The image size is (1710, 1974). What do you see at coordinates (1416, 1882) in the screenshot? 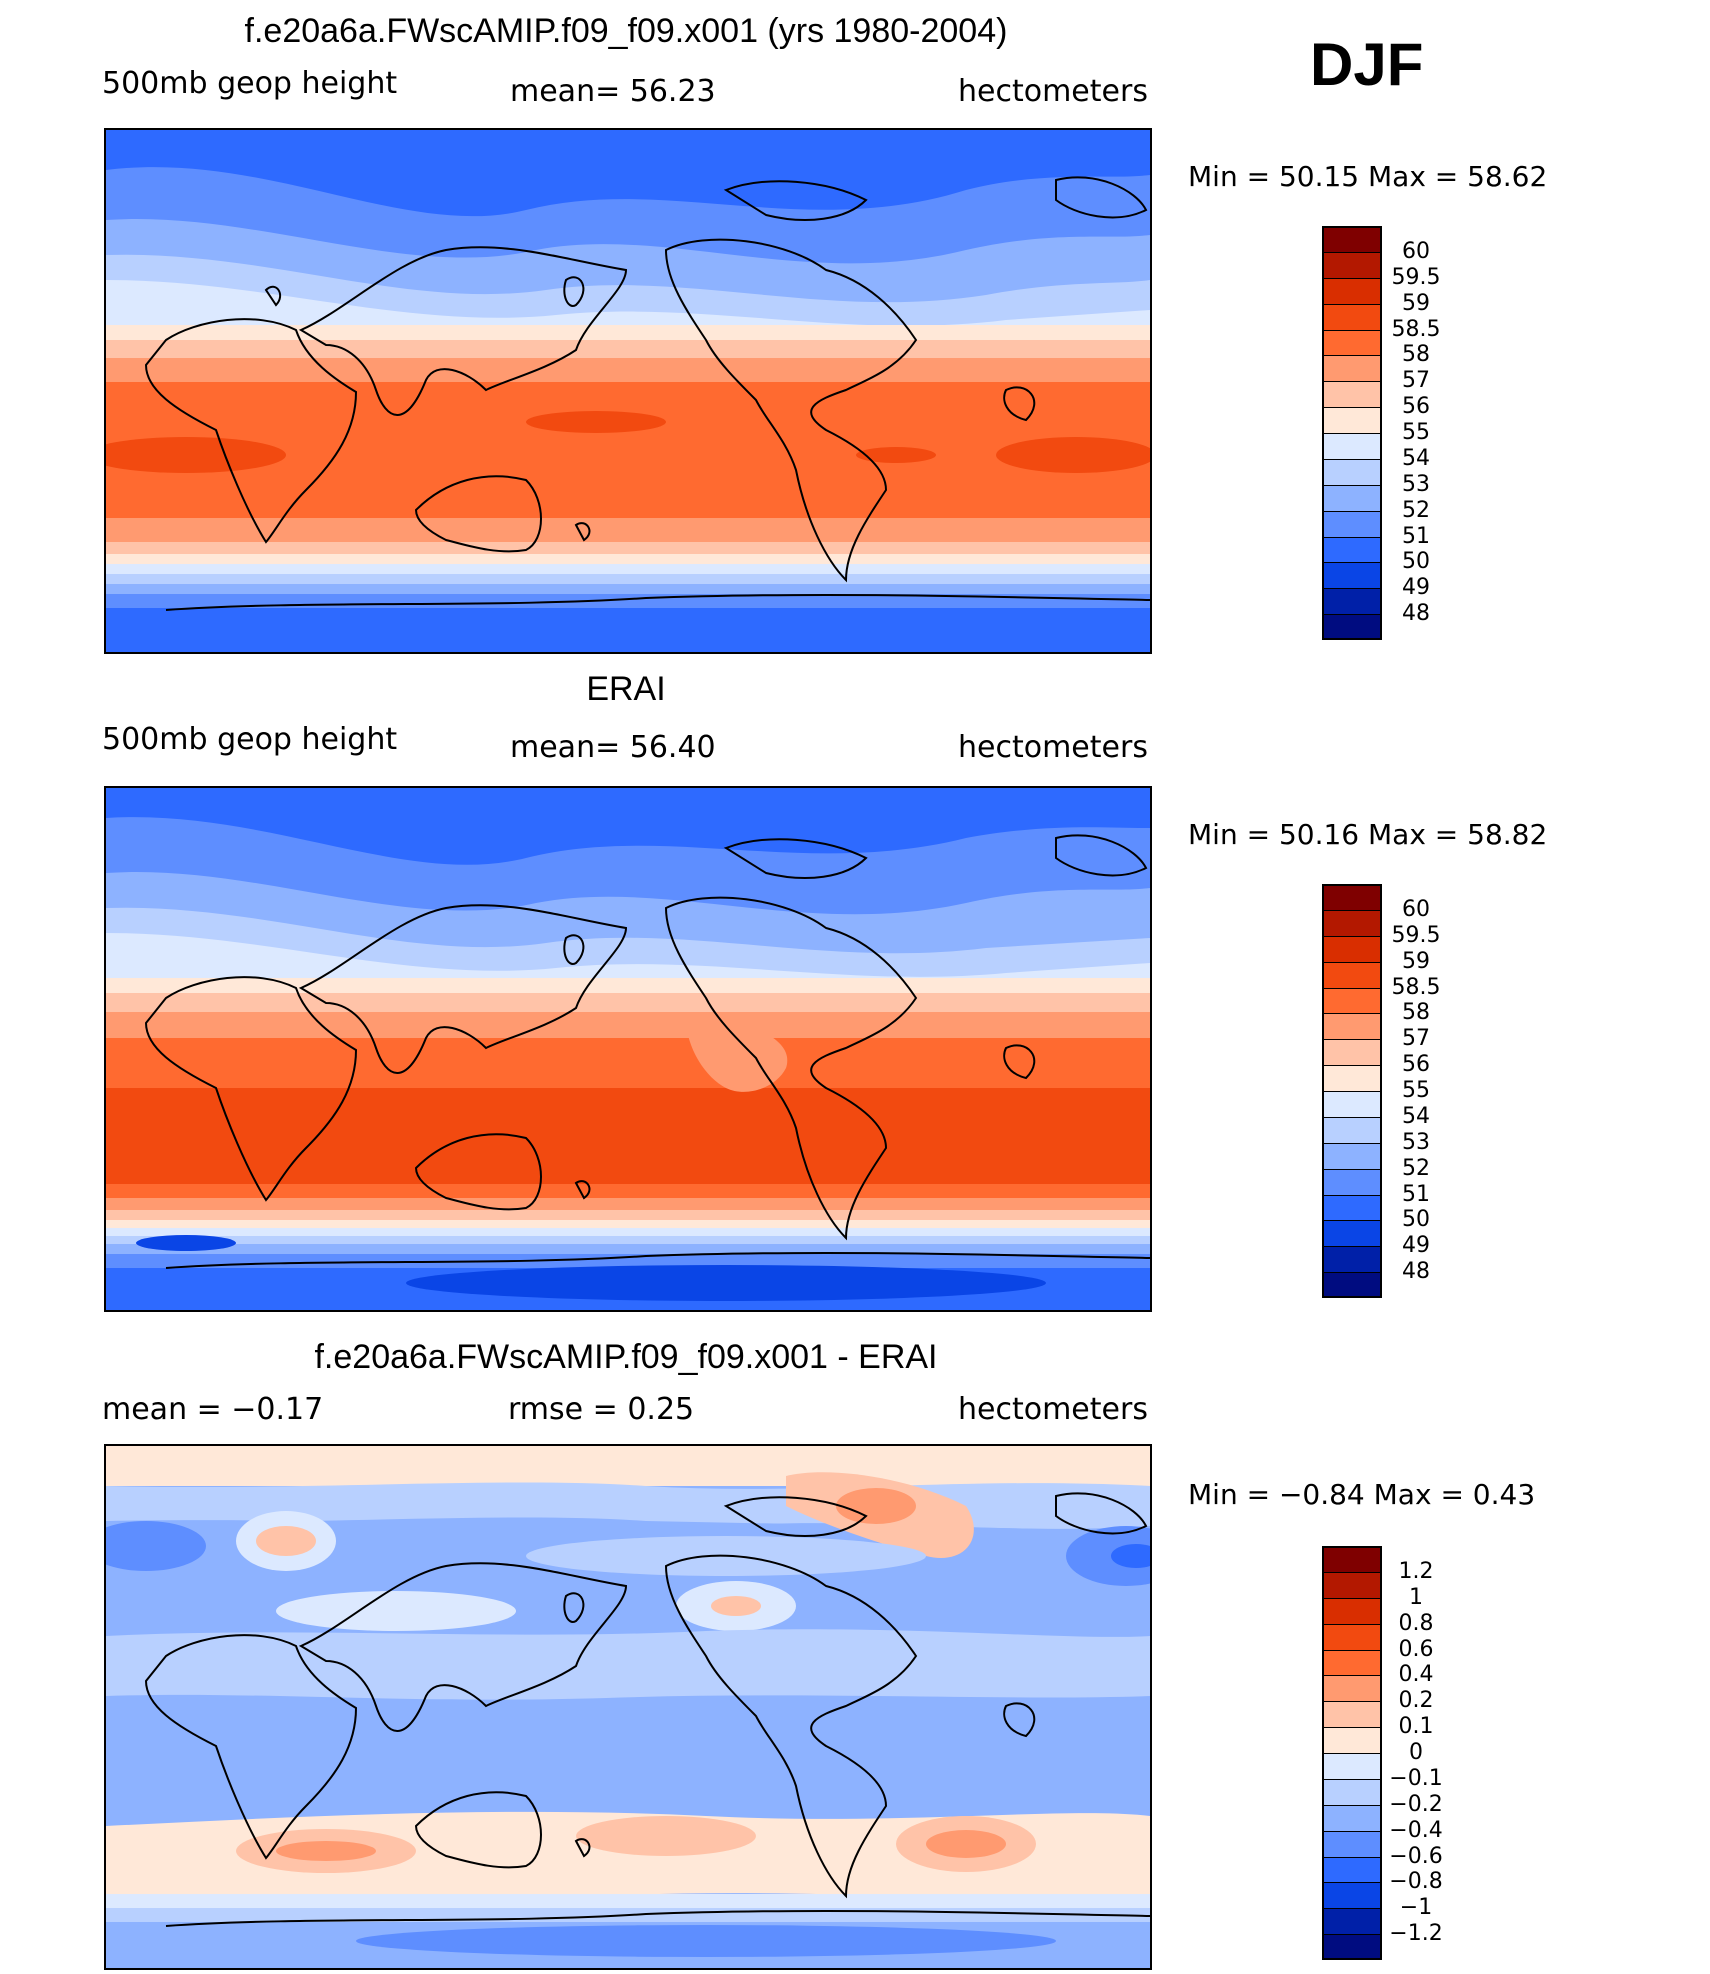
I see `colorbar-label: −0.8` at bounding box center [1416, 1882].